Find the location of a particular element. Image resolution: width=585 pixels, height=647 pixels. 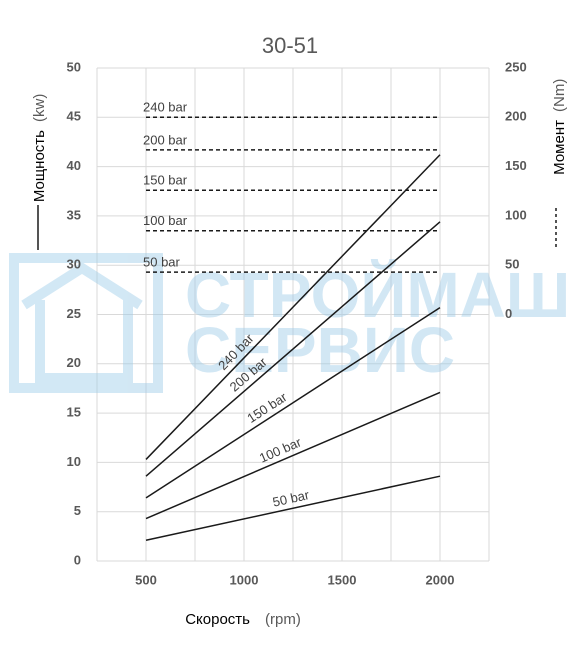

x-tick-label: 1000 is located at coordinates (244, 579).